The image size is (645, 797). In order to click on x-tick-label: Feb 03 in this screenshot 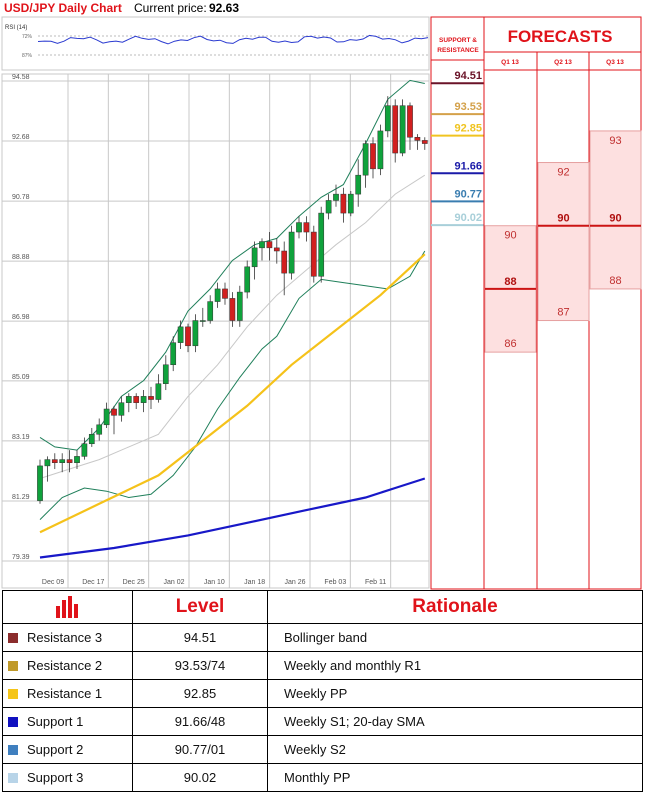, I will do `click(335, 582)`.